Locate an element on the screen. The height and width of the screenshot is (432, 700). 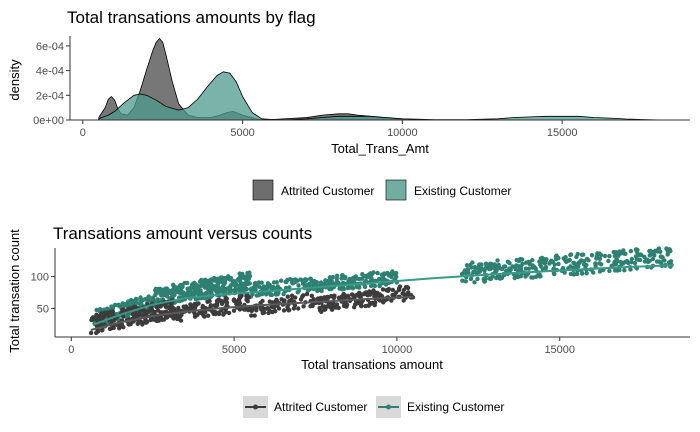
density-y-ticks: 0e+00 2e-04 4e-04 6e-04 is located at coordinates (51, 84).